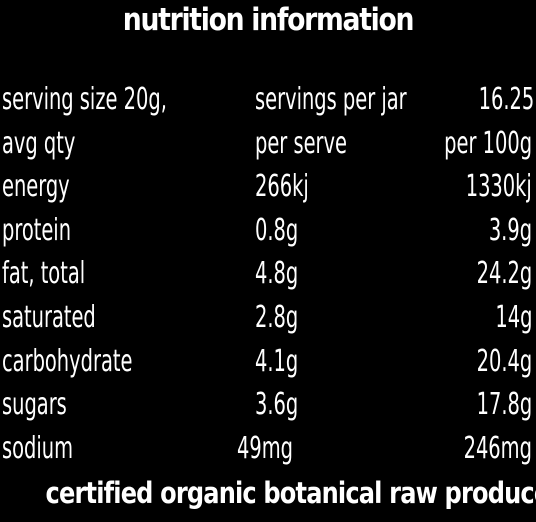  I want to click on row-label: carbohydrate, so click(67, 362).